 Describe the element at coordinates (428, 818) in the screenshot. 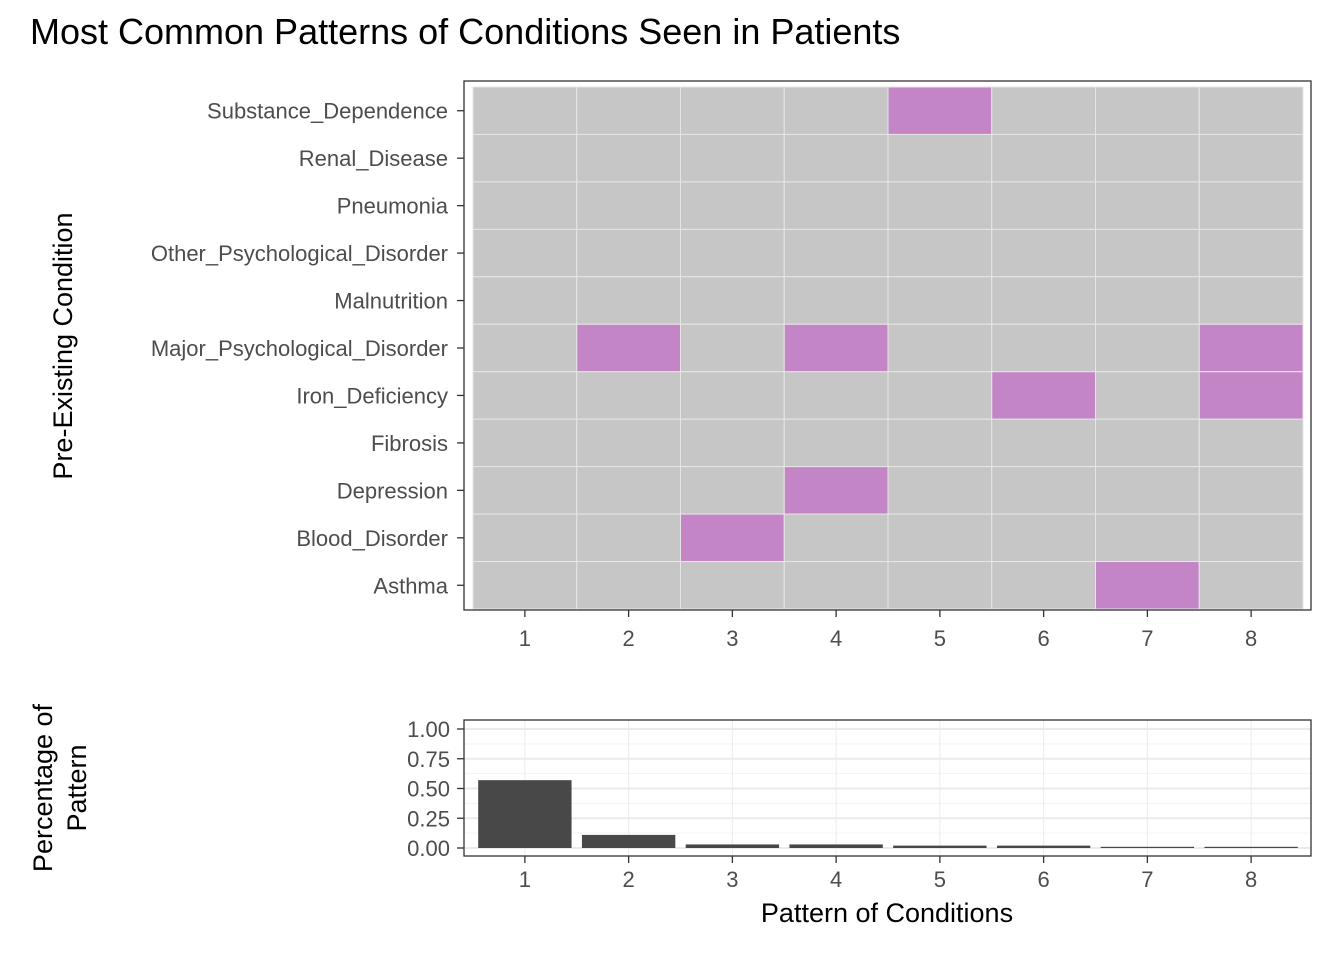

I see `bar-y-tick-label: 0.25` at that location.